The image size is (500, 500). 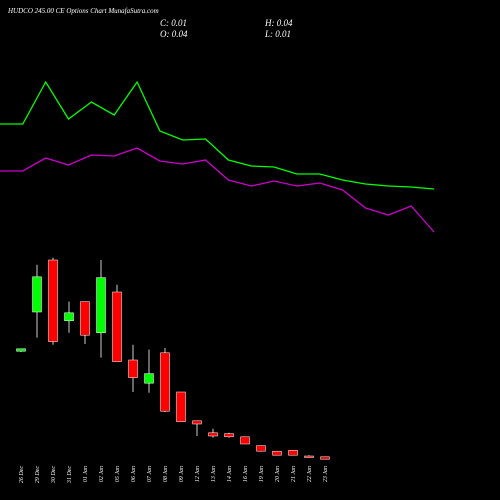 What do you see at coordinates (70, 475) in the screenshot?
I see `x-tick-label: 31 Dec` at bounding box center [70, 475].